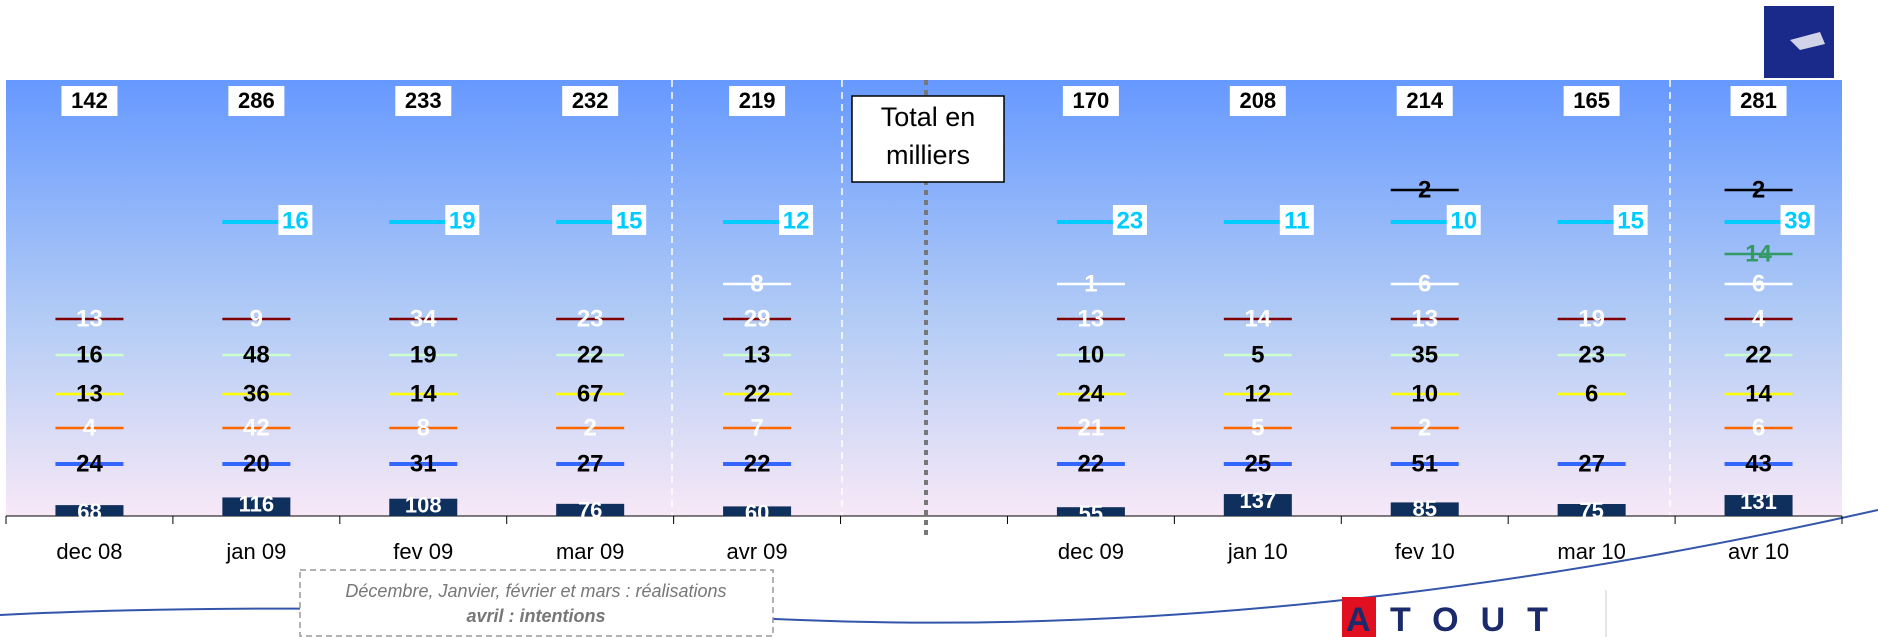 Image resolution: width=1878 pixels, height=637 pixels. What do you see at coordinates (256, 427) in the screenshot?
I see `dash-label: 42` at bounding box center [256, 427].